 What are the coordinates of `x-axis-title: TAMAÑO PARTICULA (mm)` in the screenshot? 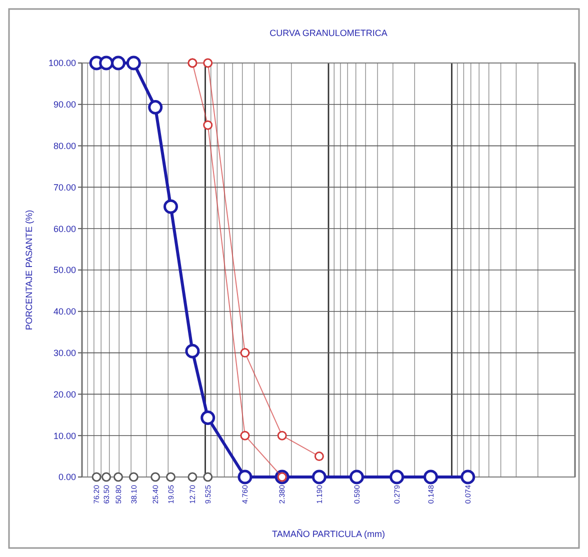 It's located at (329, 534).